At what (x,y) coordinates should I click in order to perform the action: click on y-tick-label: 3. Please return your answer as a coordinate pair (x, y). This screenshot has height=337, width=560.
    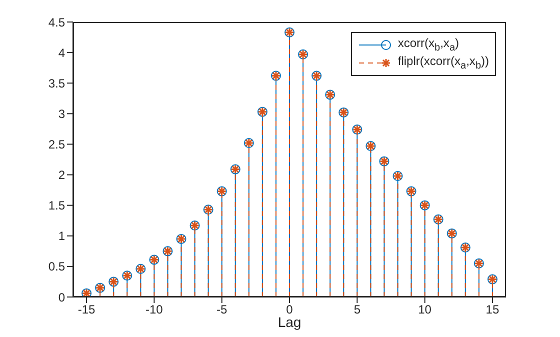
    Looking at the image, I should click on (62, 113).